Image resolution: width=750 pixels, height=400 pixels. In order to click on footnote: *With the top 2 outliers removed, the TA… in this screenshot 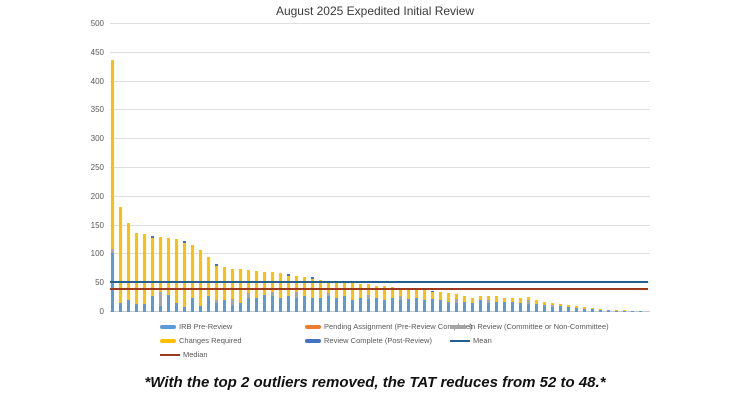, I will do `click(375, 382)`.